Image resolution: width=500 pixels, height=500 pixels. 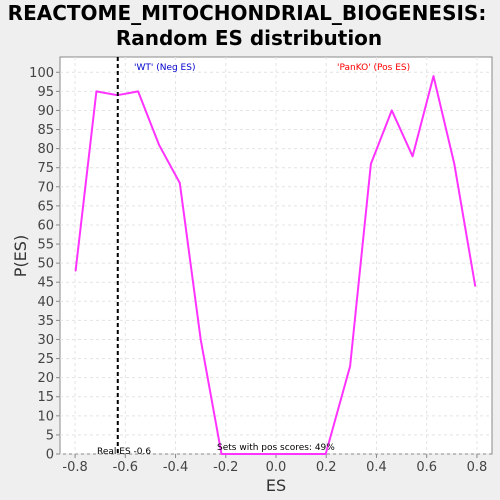 What do you see at coordinates (124, 452) in the screenshot?
I see `real-es-label: Real ES -0.6` at bounding box center [124, 452].